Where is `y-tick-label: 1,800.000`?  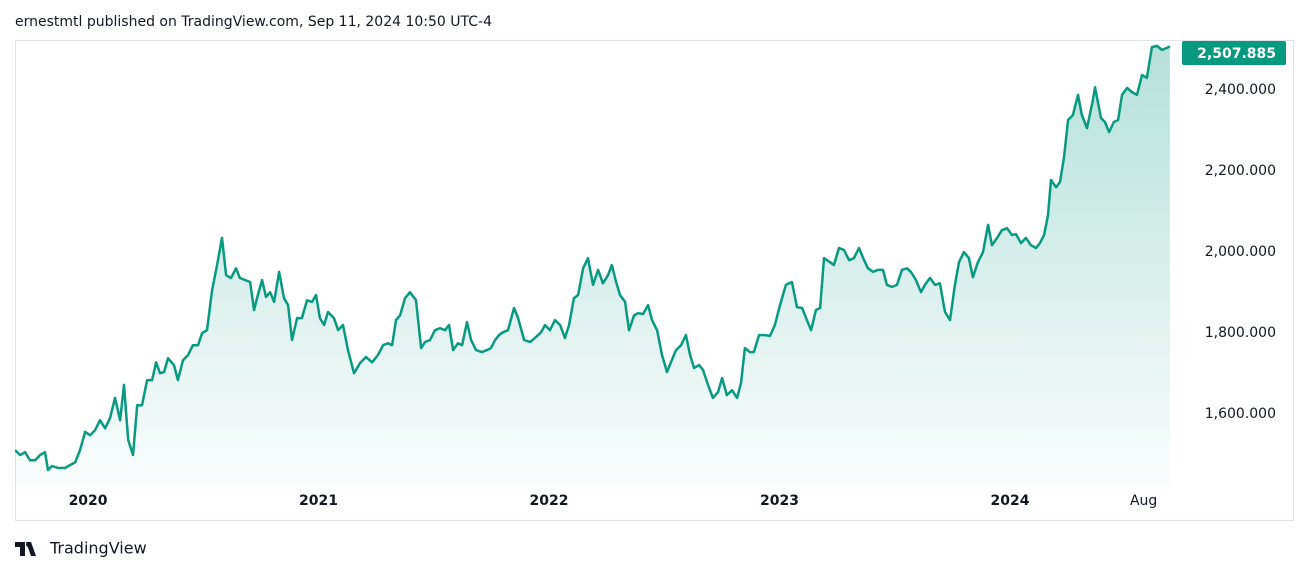
y-tick-label: 1,800.000 is located at coordinates (1240, 333).